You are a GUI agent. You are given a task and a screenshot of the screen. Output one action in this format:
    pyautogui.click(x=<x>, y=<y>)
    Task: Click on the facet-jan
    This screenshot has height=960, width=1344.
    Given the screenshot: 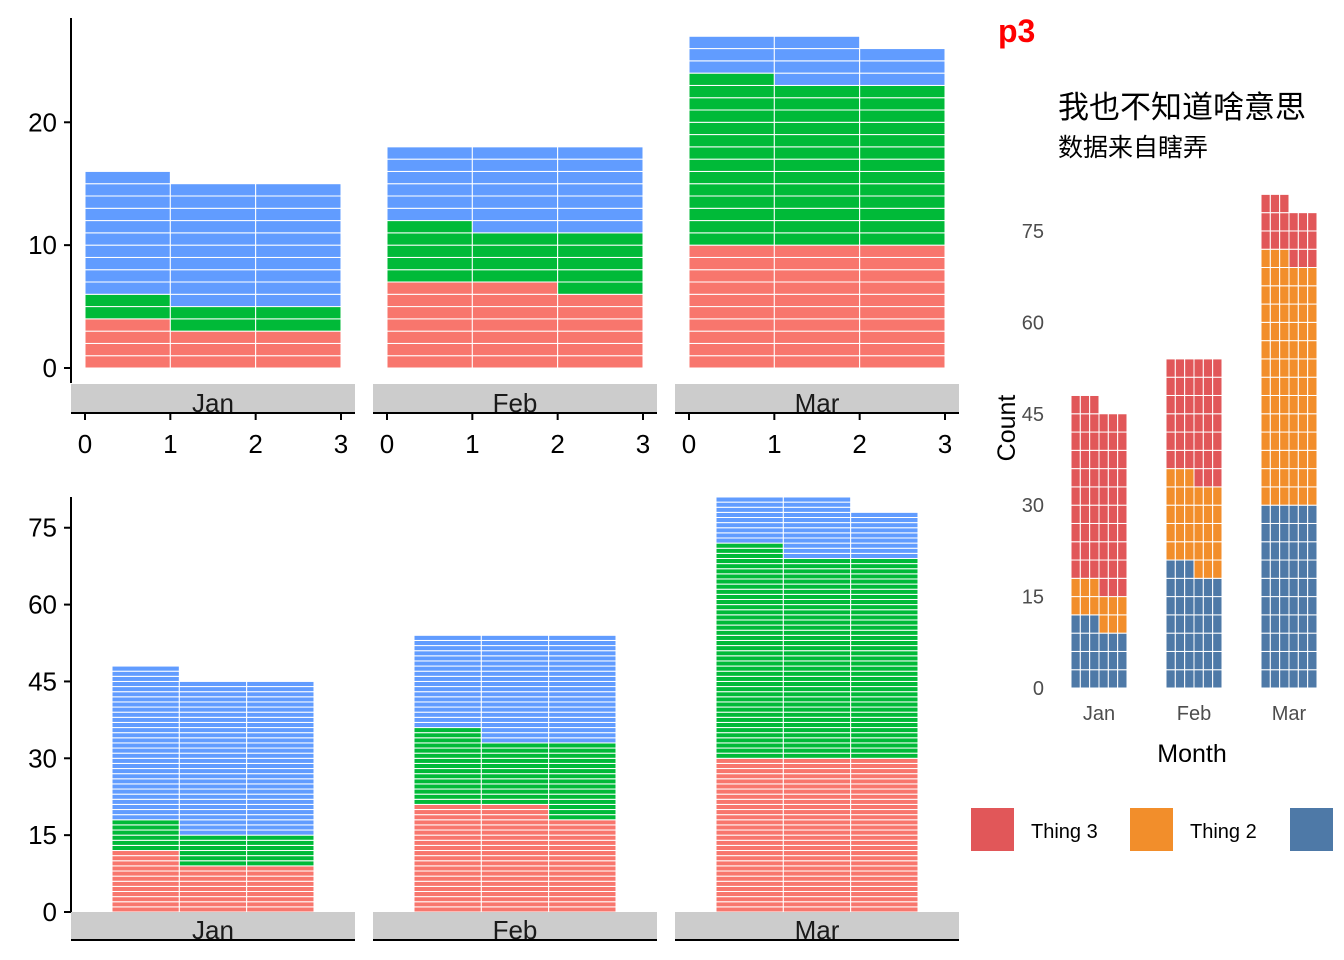 What is the action you would take?
    pyautogui.click(x=213, y=269)
    